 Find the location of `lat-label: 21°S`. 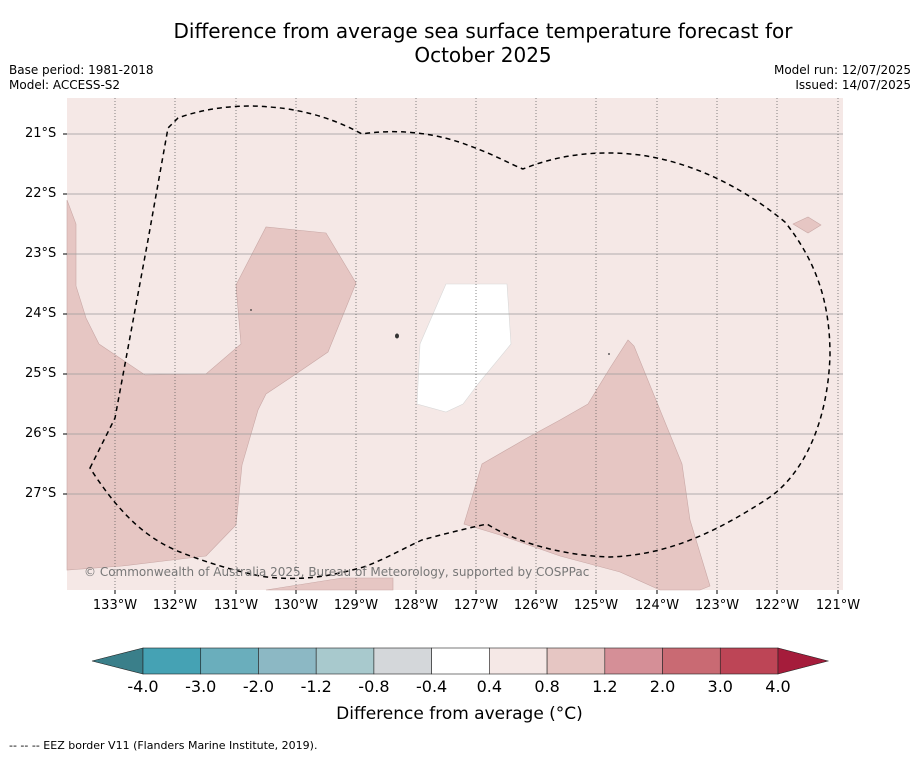

lat-label: 21°S is located at coordinates (41, 133).